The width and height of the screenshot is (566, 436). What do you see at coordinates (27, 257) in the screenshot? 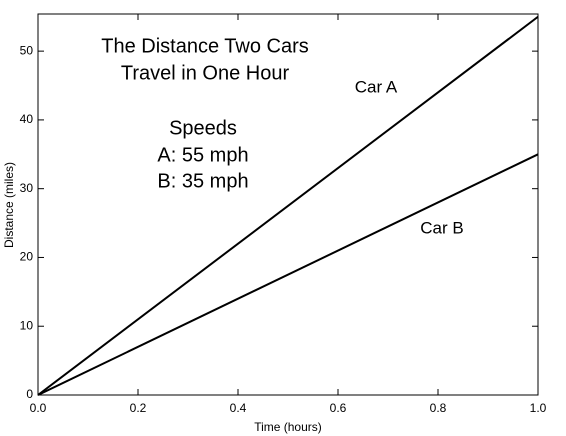
I see `y-tick-label: 20` at bounding box center [27, 257].